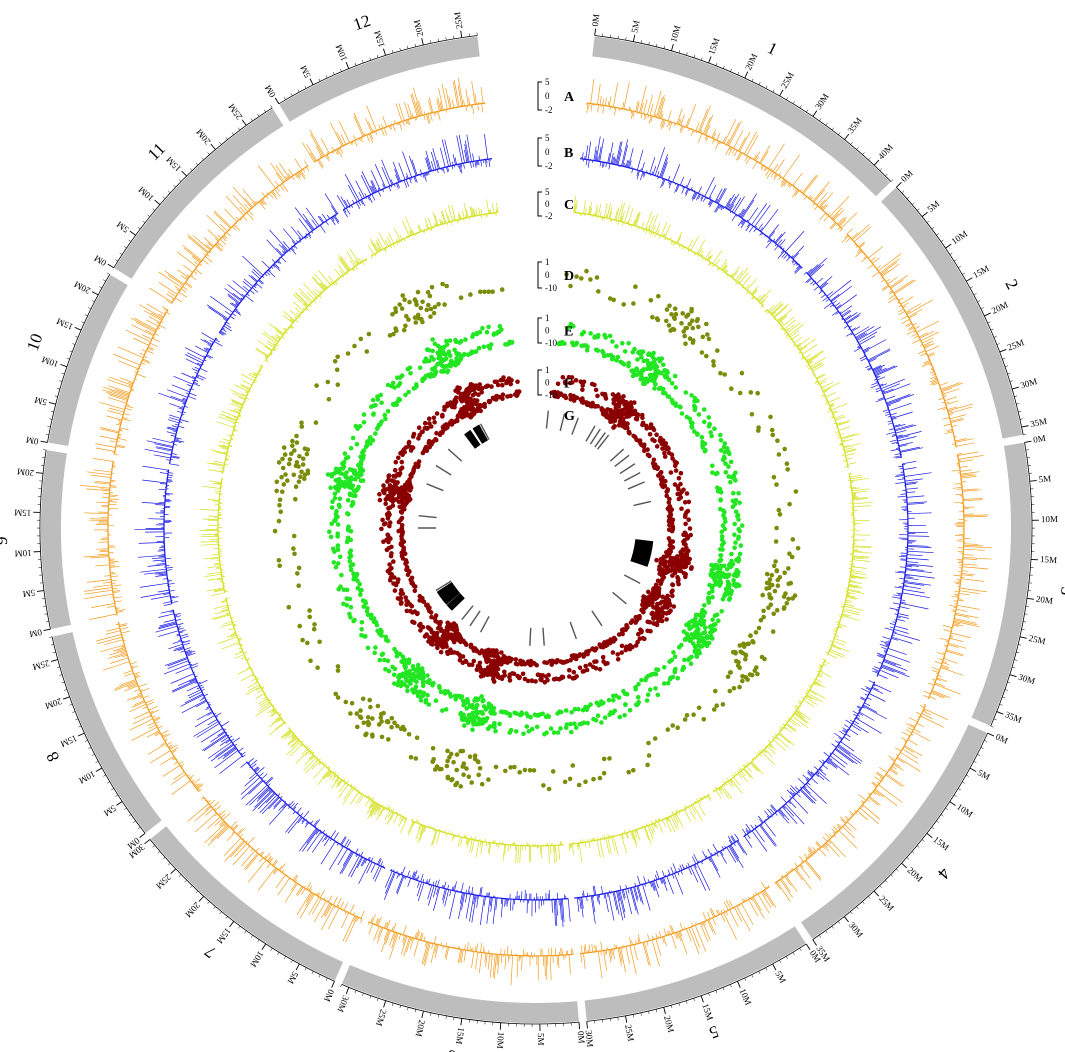 The image size is (1065, 1052). I want to click on chromosome-11-band, so click(199, 193).